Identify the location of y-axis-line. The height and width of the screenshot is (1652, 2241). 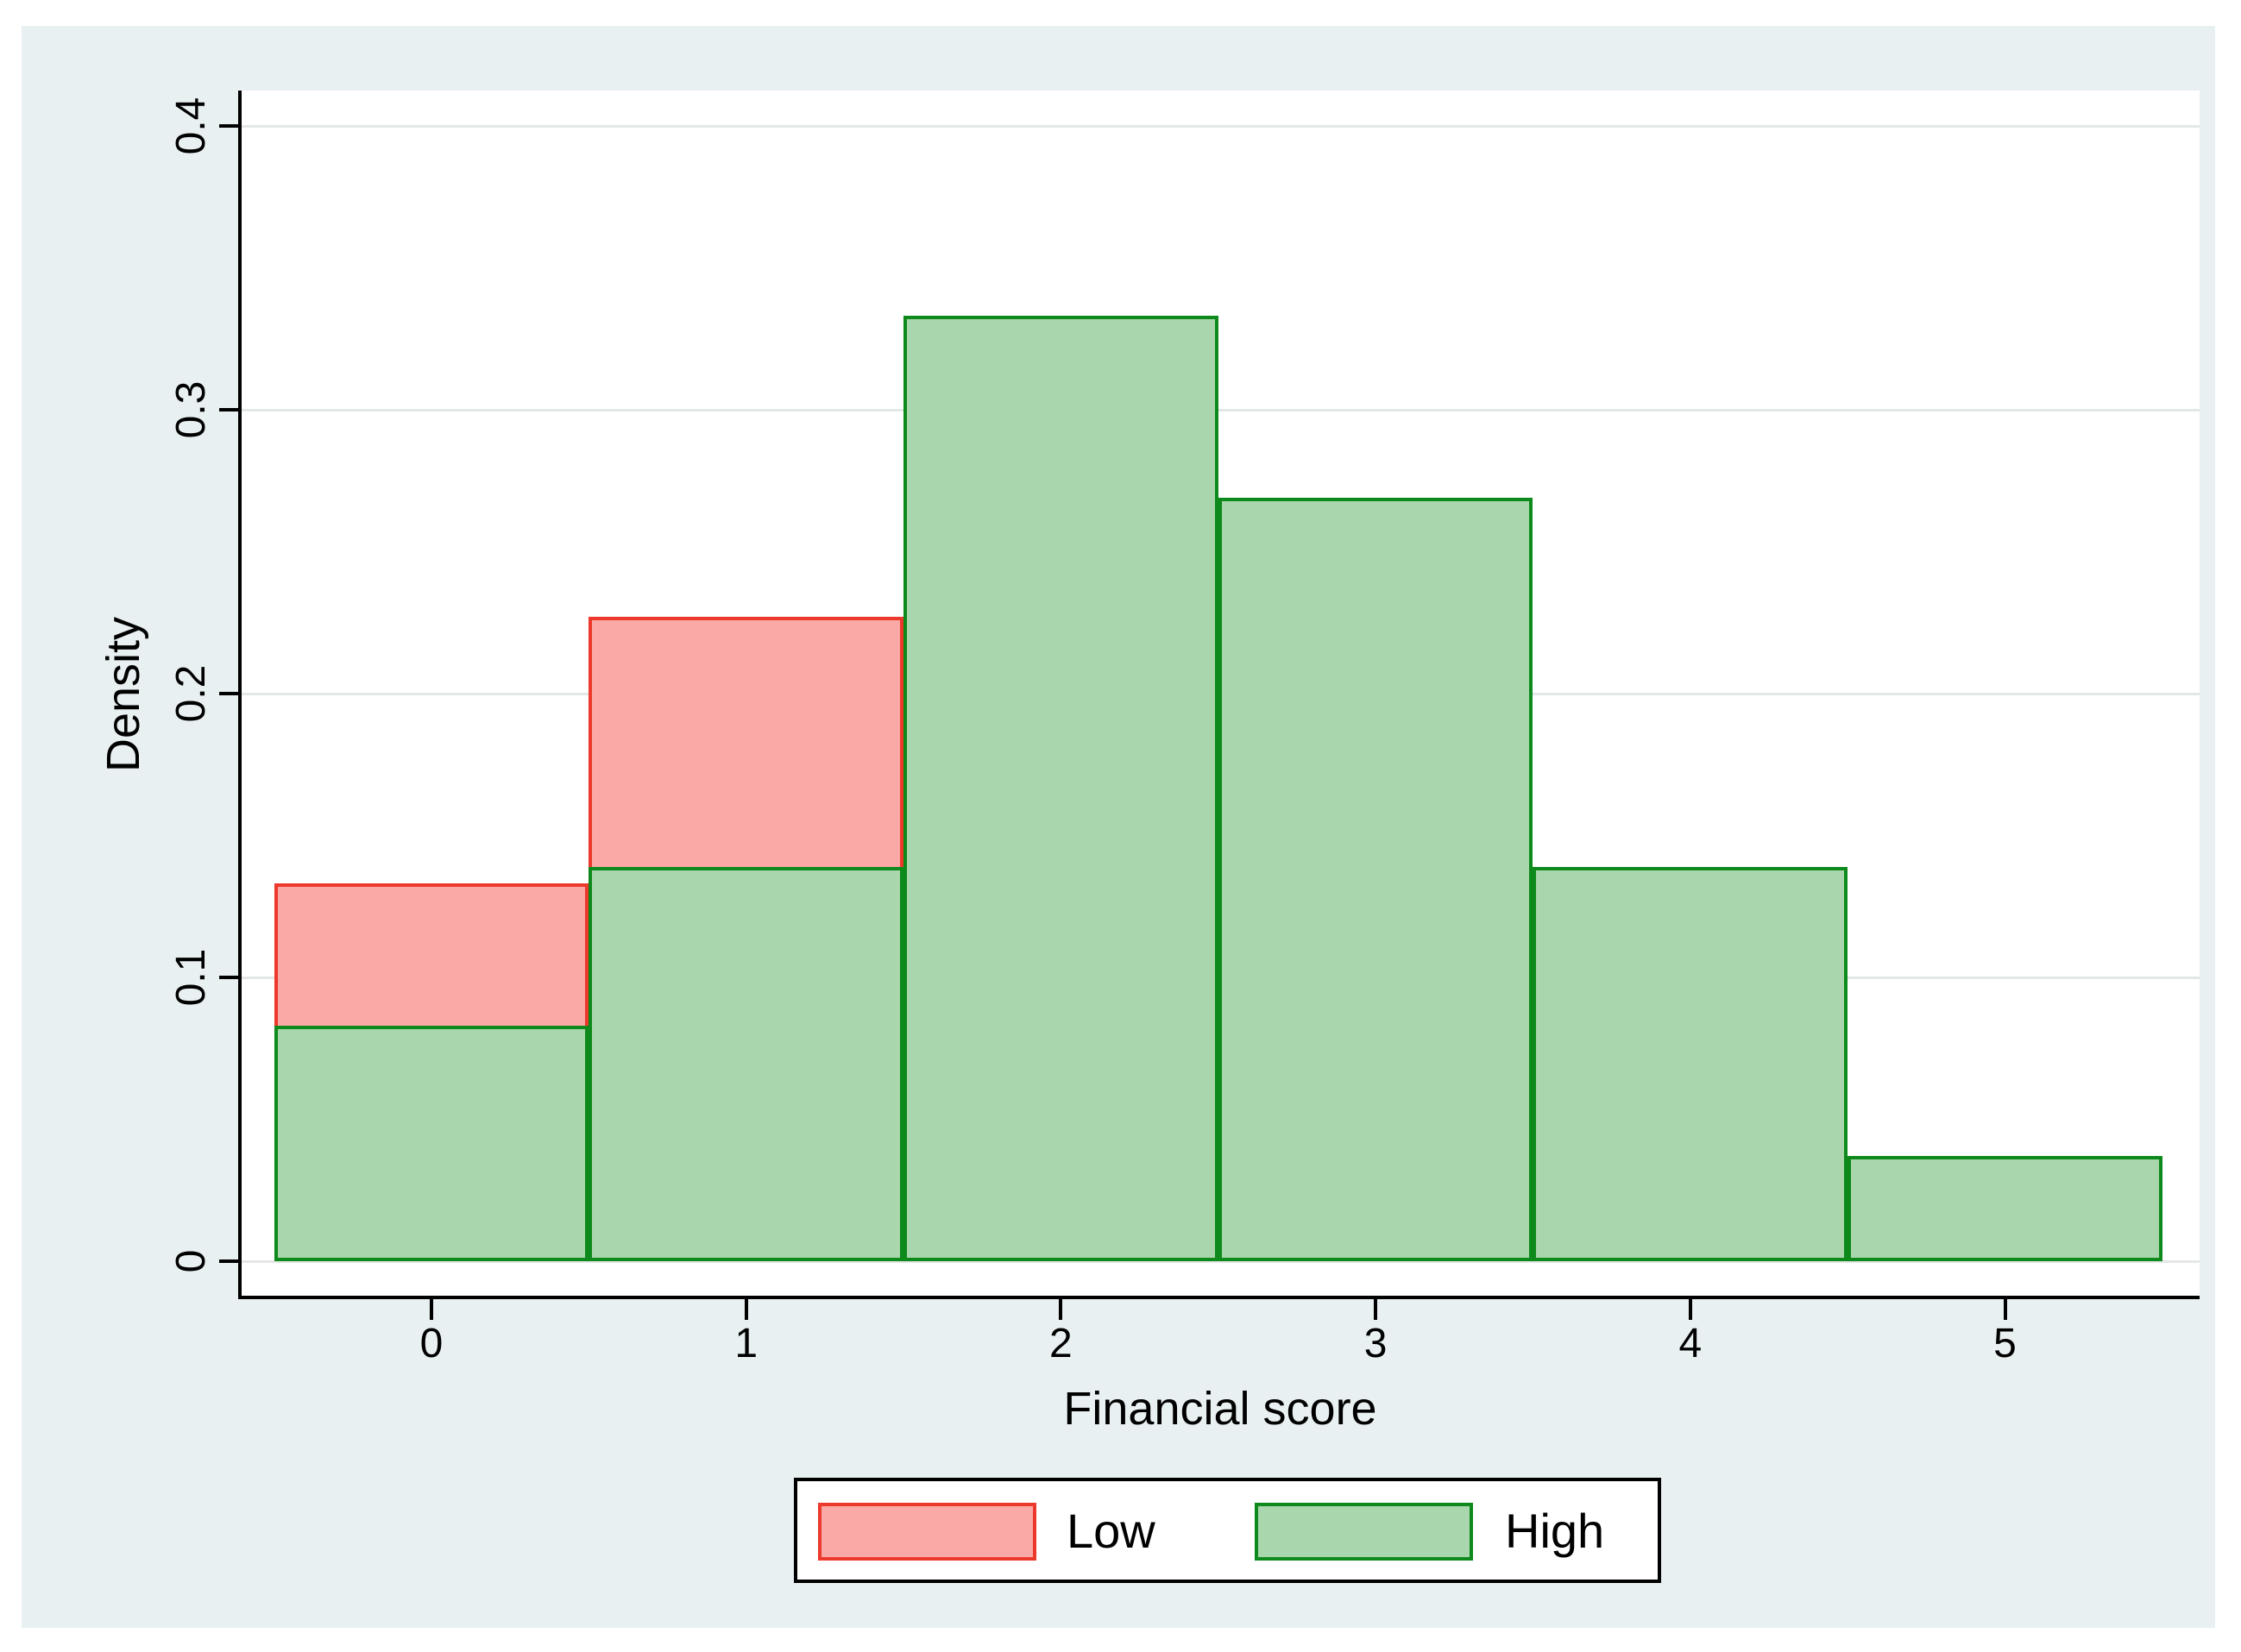
(240, 695).